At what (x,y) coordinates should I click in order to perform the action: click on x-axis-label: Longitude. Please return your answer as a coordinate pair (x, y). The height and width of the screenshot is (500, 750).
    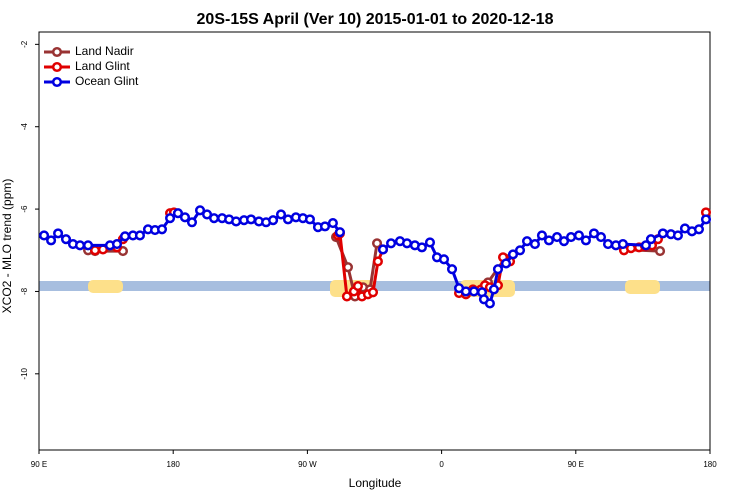
    Looking at the image, I should click on (375, 483).